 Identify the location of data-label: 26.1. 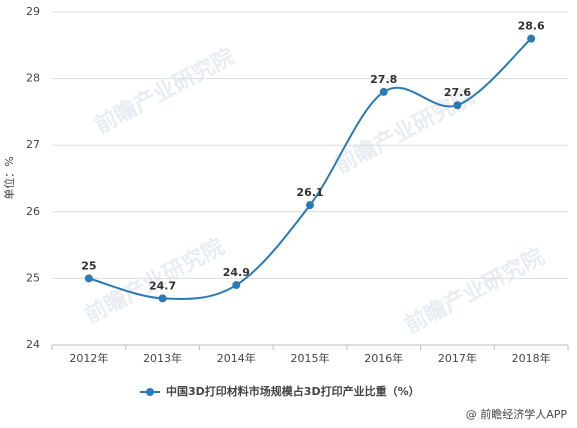
(309, 192).